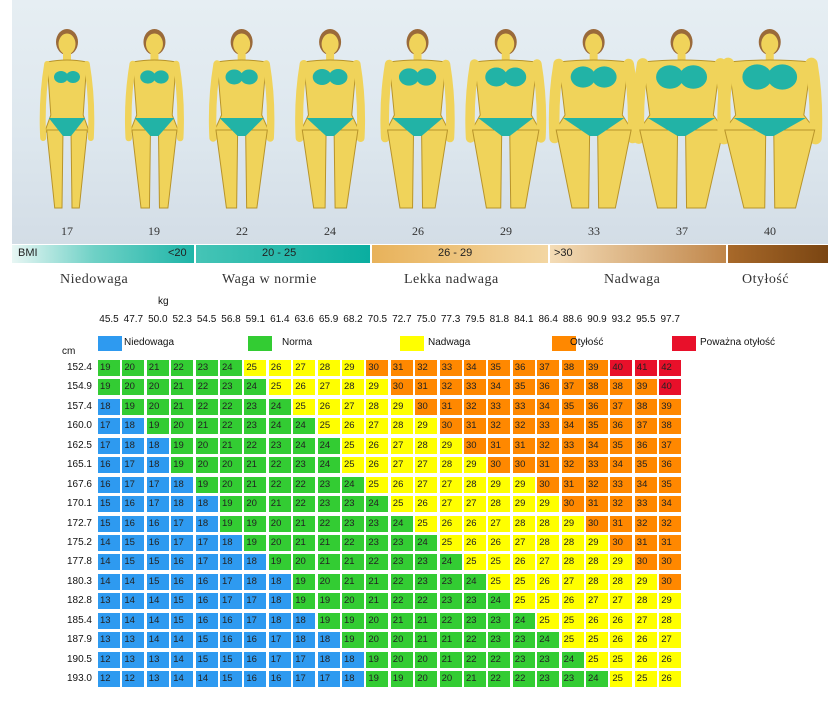  What do you see at coordinates (79, 562) in the screenshot?
I see `height-tick-label: 177.8` at bounding box center [79, 562].